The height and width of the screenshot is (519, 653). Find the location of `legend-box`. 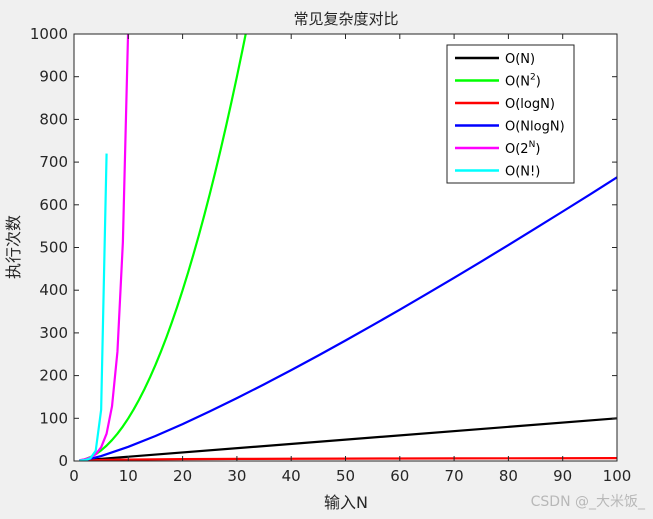

legend-box is located at coordinates (510, 114).